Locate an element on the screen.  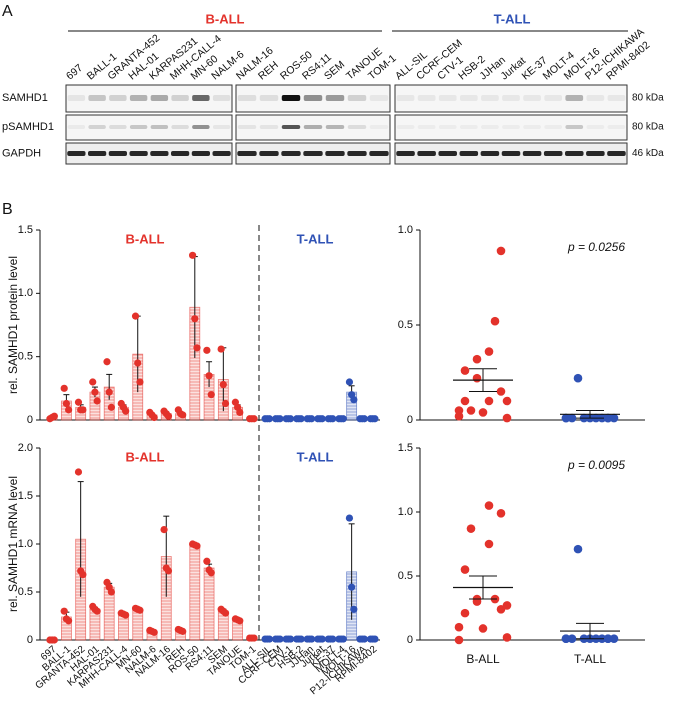
group-label: B-ALL is located at coordinates (145, 238).